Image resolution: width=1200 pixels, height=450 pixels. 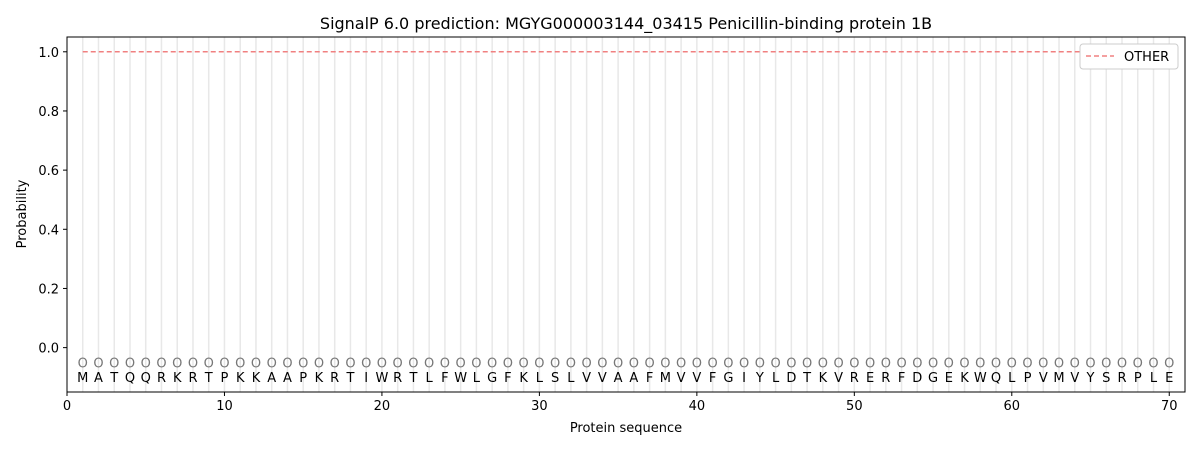 What do you see at coordinates (697, 406) in the screenshot?
I see `x-tick-label: 40` at bounding box center [697, 406].